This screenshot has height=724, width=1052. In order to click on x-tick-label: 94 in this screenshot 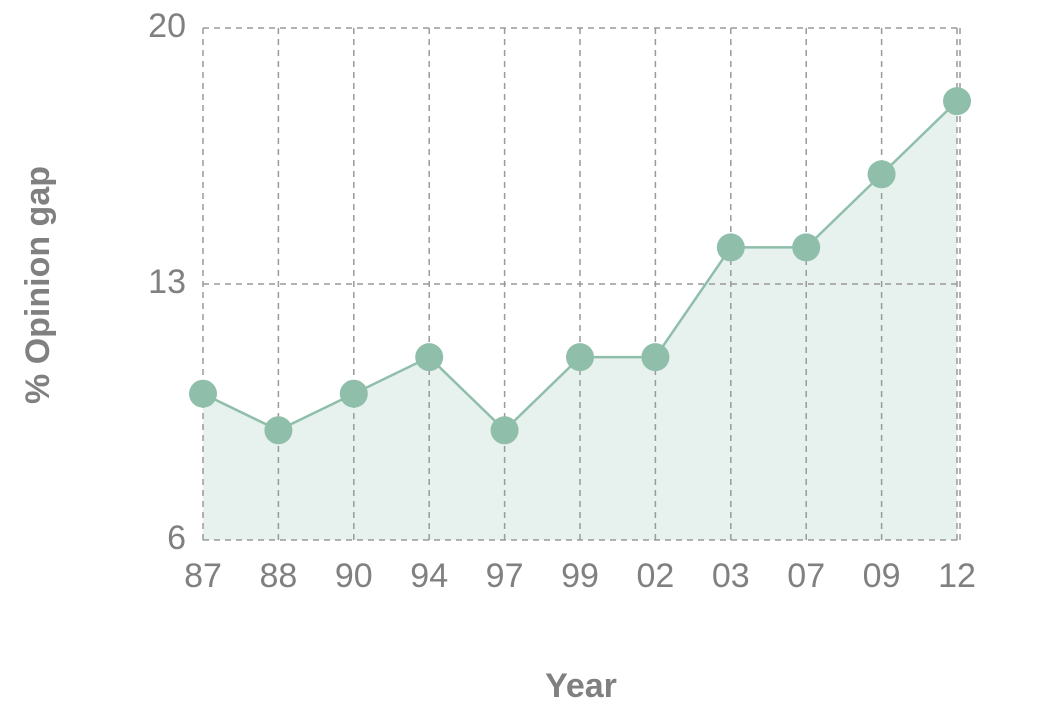, I will do `click(429, 576)`.